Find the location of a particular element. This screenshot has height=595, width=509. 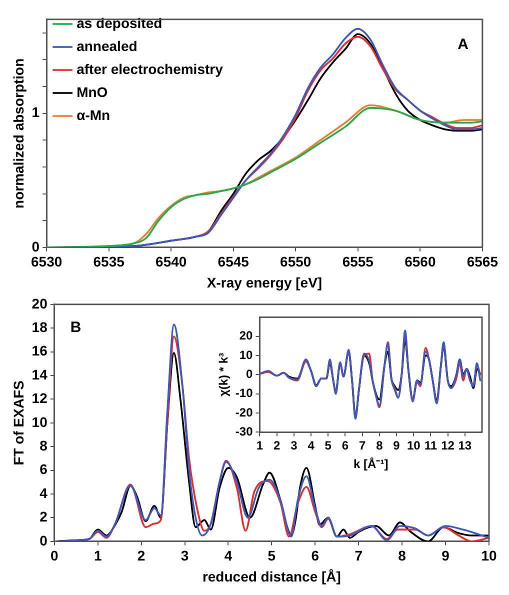

x-tick-label: 6545 is located at coordinates (234, 262).